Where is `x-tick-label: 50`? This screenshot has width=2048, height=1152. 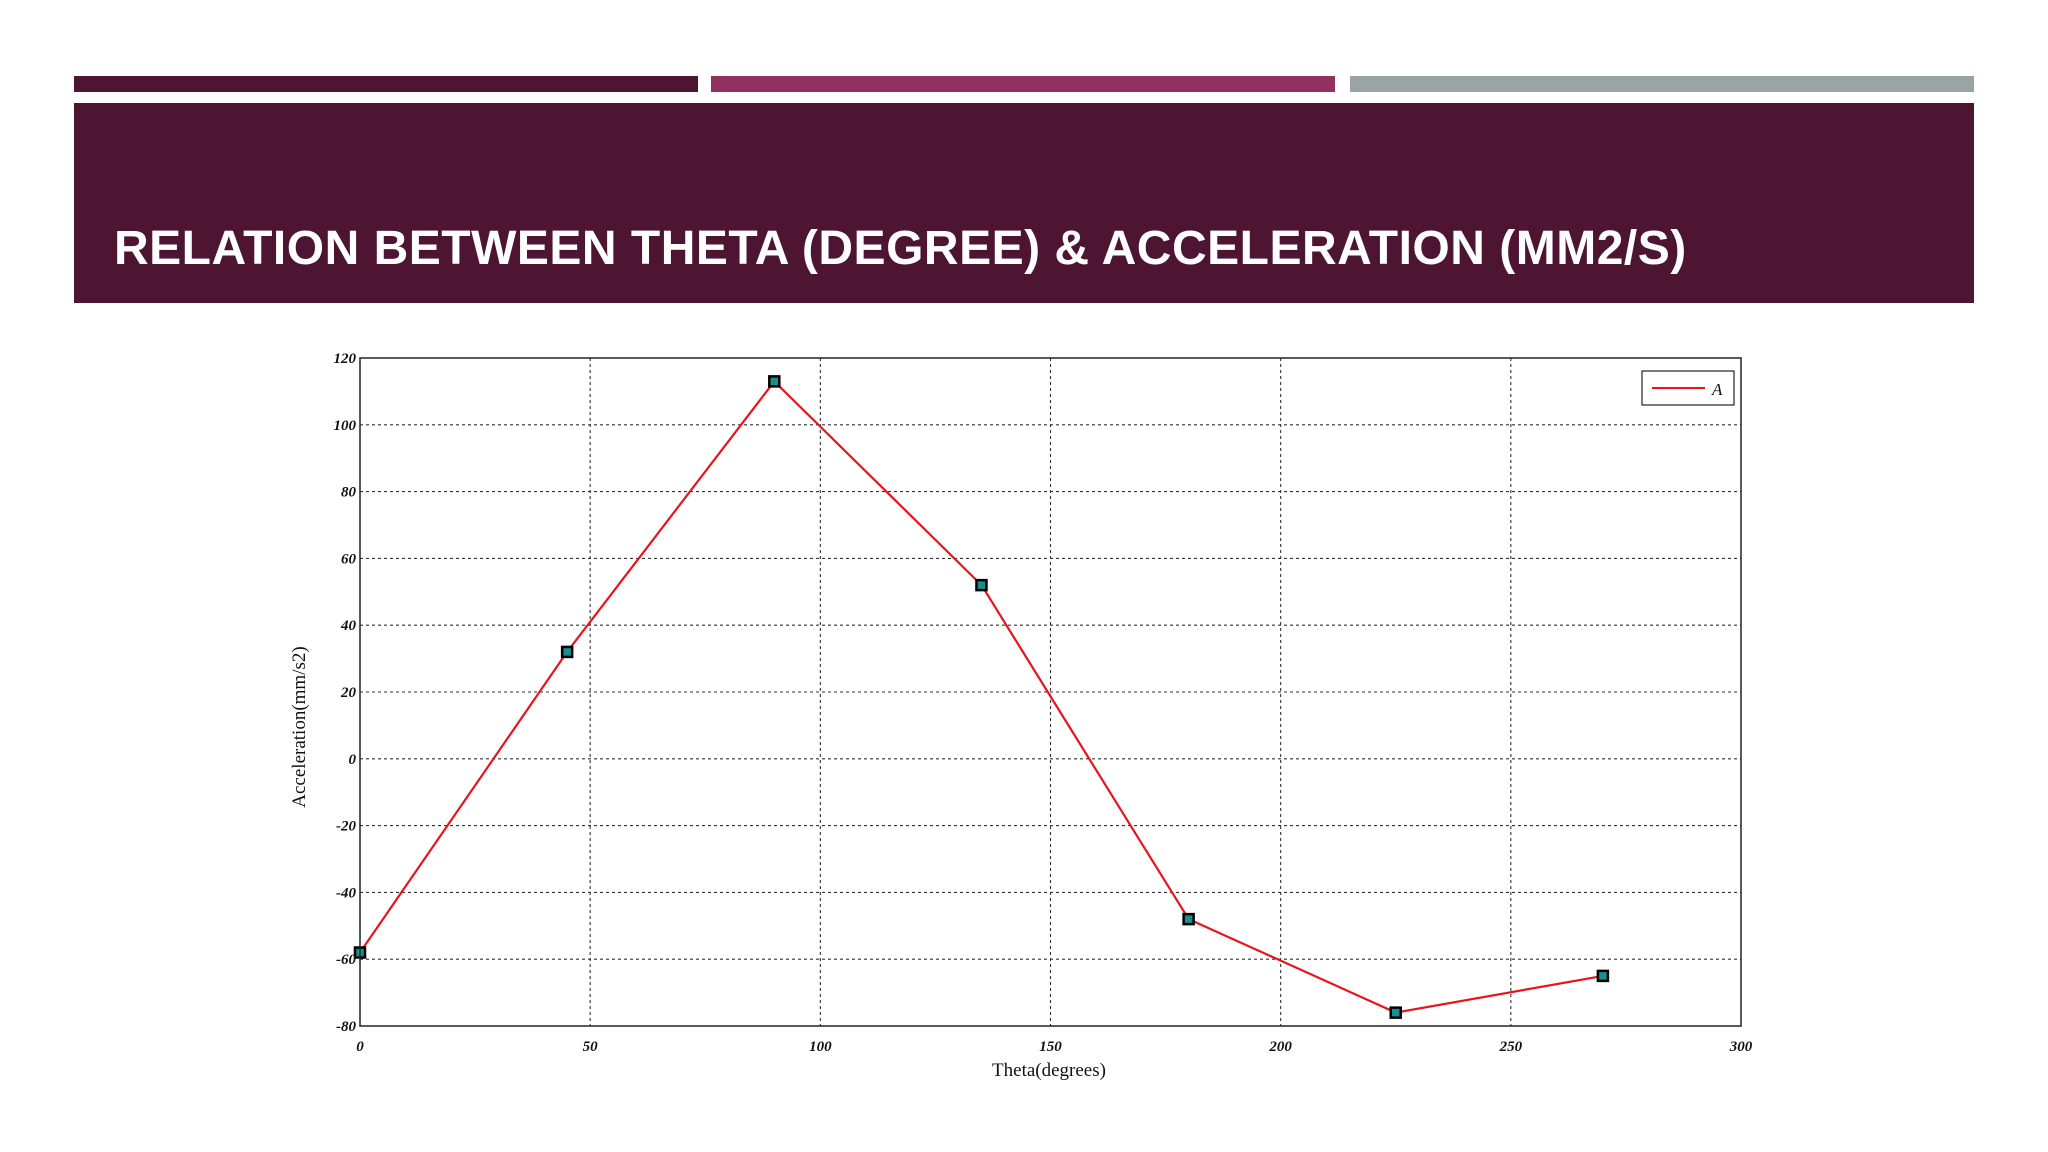 x-tick-label: 50 is located at coordinates (591, 1047).